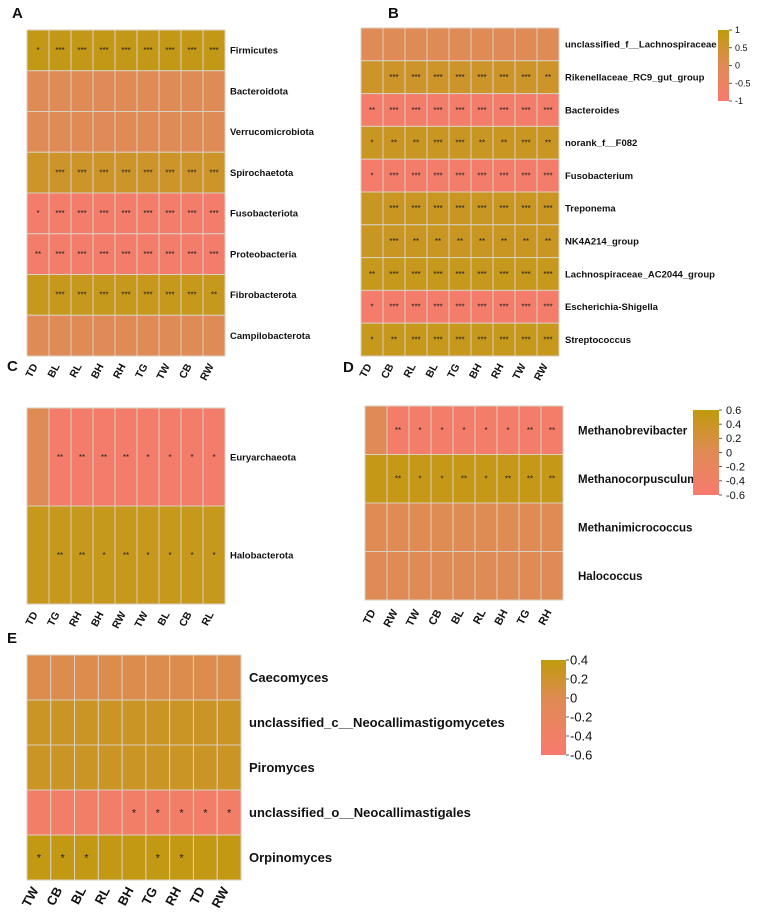 The width and height of the screenshot is (767, 916). I want to click on panel-letter: B, so click(393, 13).